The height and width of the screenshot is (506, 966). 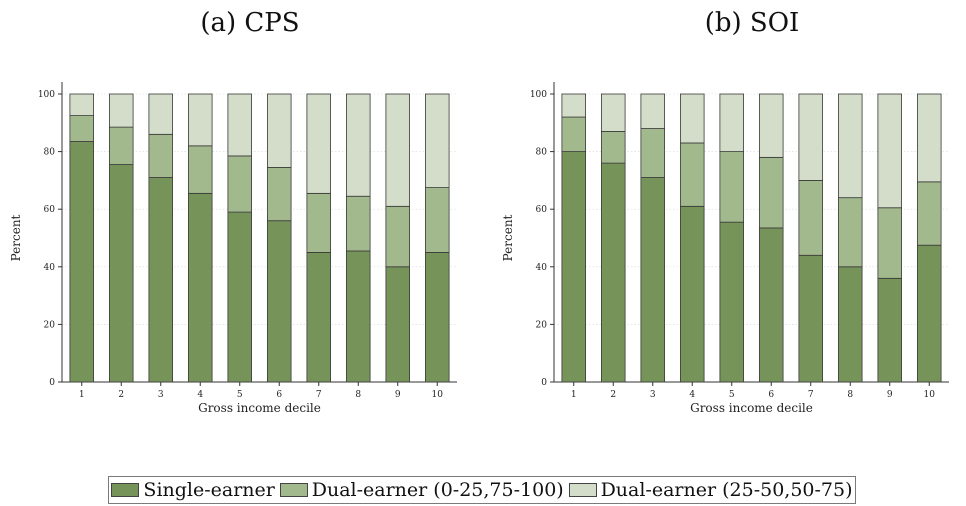 What do you see at coordinates (929, 138) in the screenshot?
I see `soi-bar-10-dual_mid` at bounding box center [929, 138].